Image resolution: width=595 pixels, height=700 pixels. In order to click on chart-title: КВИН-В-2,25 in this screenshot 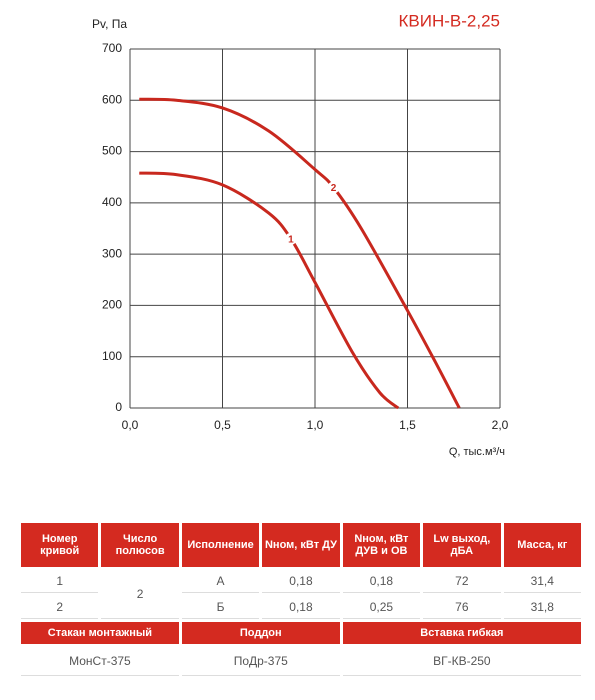, I will do `click(450, 20)`.